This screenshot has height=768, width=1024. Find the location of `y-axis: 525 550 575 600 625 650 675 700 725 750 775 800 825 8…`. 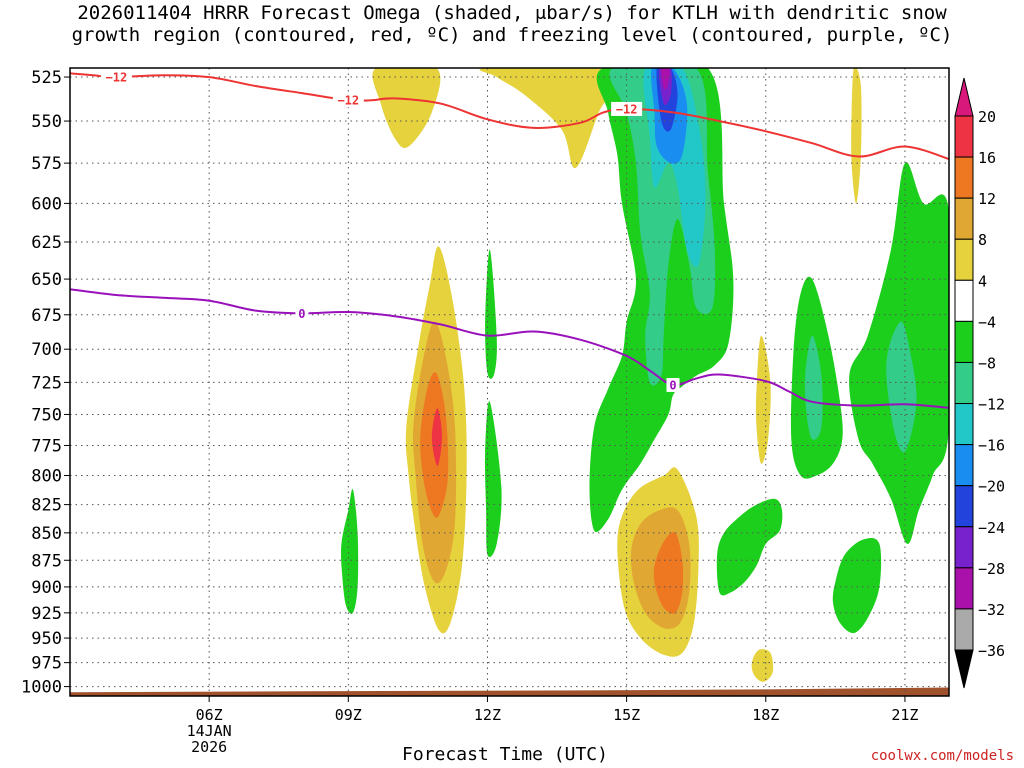

y-axis: 525 550 575 600 625 650 675 700 725 750 775 800 825 8… is located at coordinates (45, 383).